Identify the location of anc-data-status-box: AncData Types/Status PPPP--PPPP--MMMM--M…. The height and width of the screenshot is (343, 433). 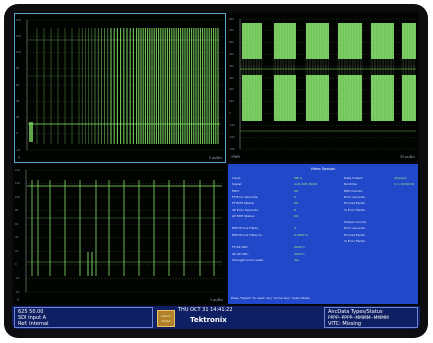
(371, 317).